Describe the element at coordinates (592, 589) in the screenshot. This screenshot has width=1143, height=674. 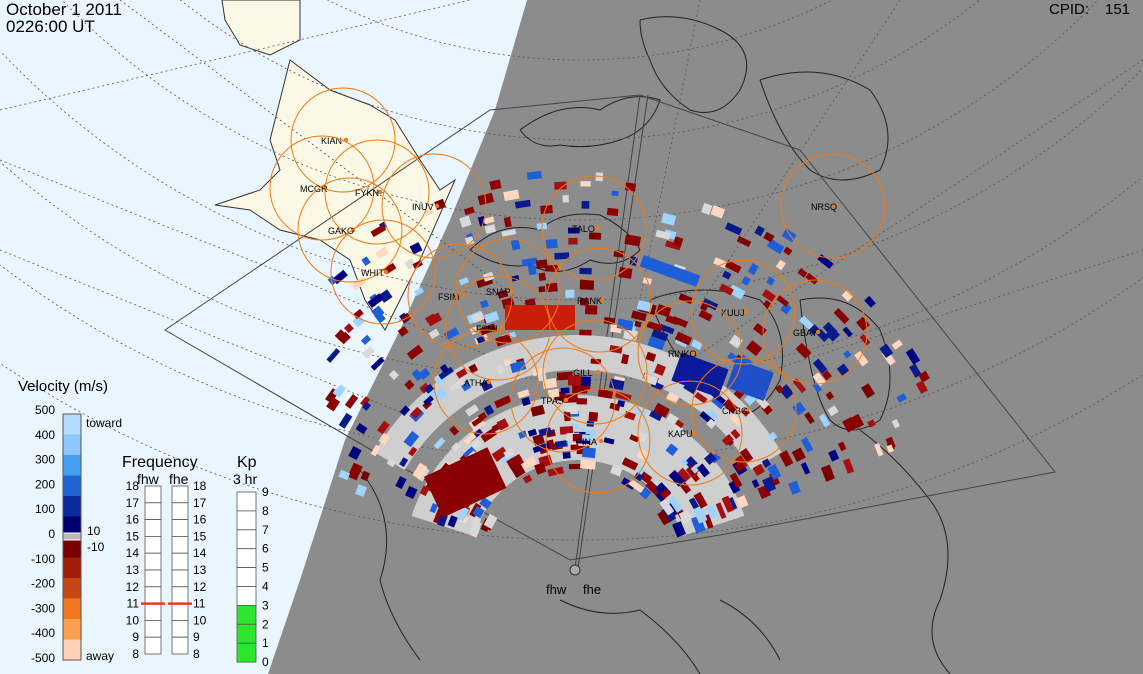
I see `radar-label-right: fhe` at that location.